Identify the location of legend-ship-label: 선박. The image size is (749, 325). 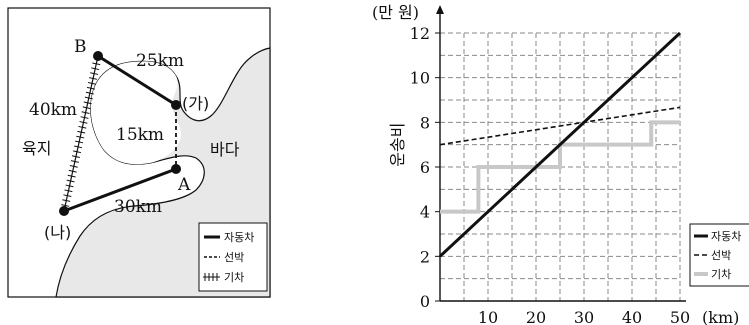
(234, 257).